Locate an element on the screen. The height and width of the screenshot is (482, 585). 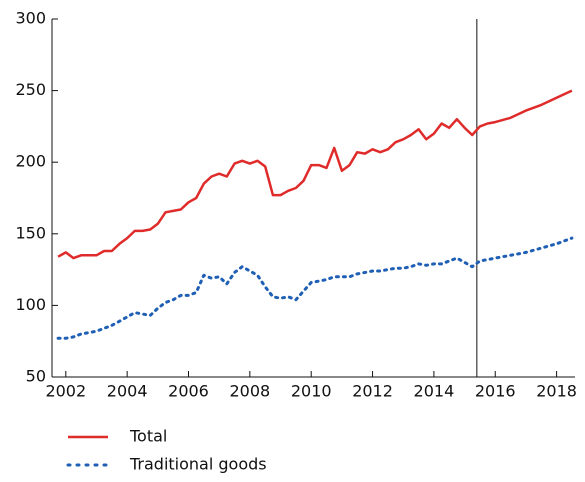
x-tick-label: 2012 is located at coordinates (372, 391).